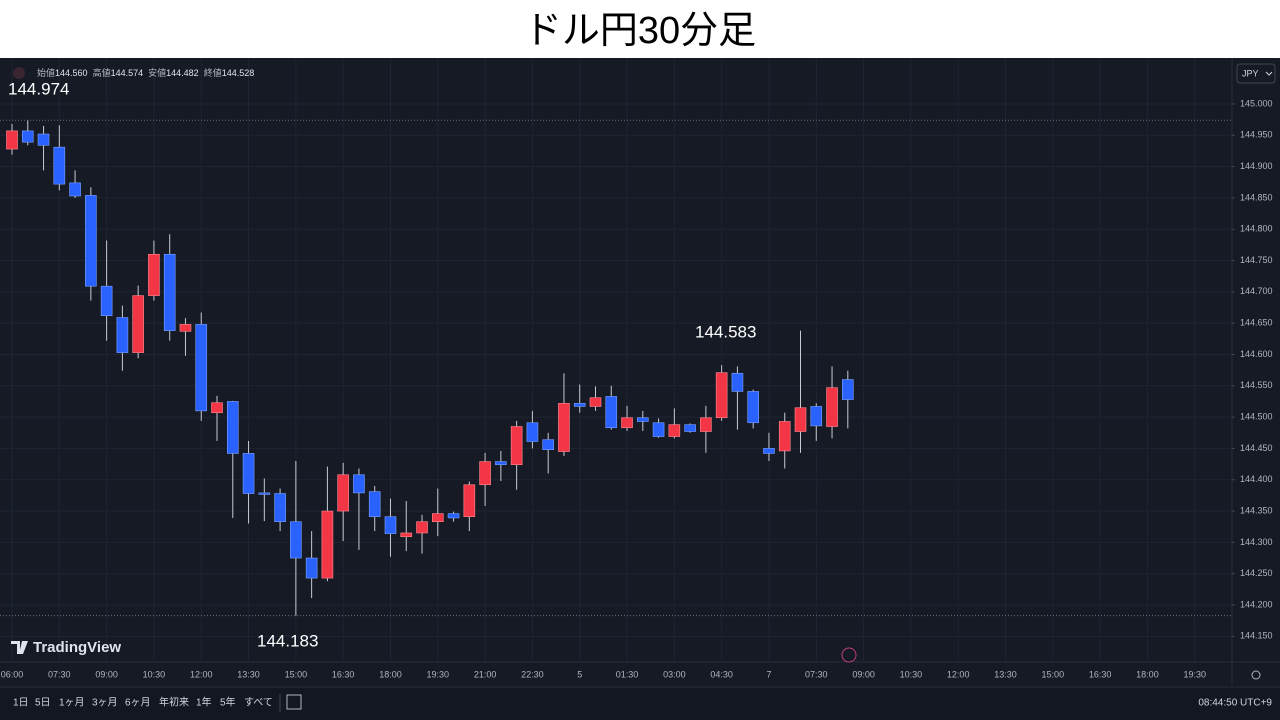 This screenshot has height=720, width=1280. Describe the element at coordinates (105, 703) in the screenshot. I see `range-button: 3ヶ月` at that location.